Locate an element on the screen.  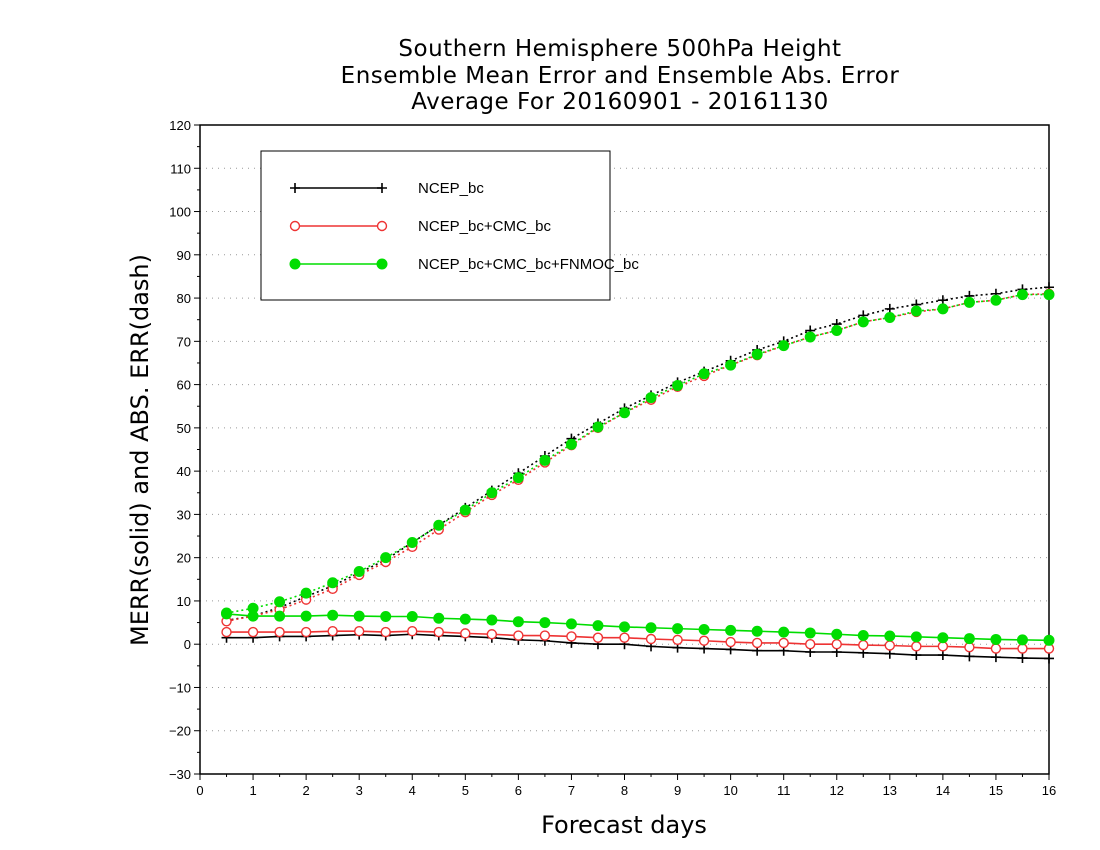
y-tick-label: 90 is located at coordinates (184, 255).